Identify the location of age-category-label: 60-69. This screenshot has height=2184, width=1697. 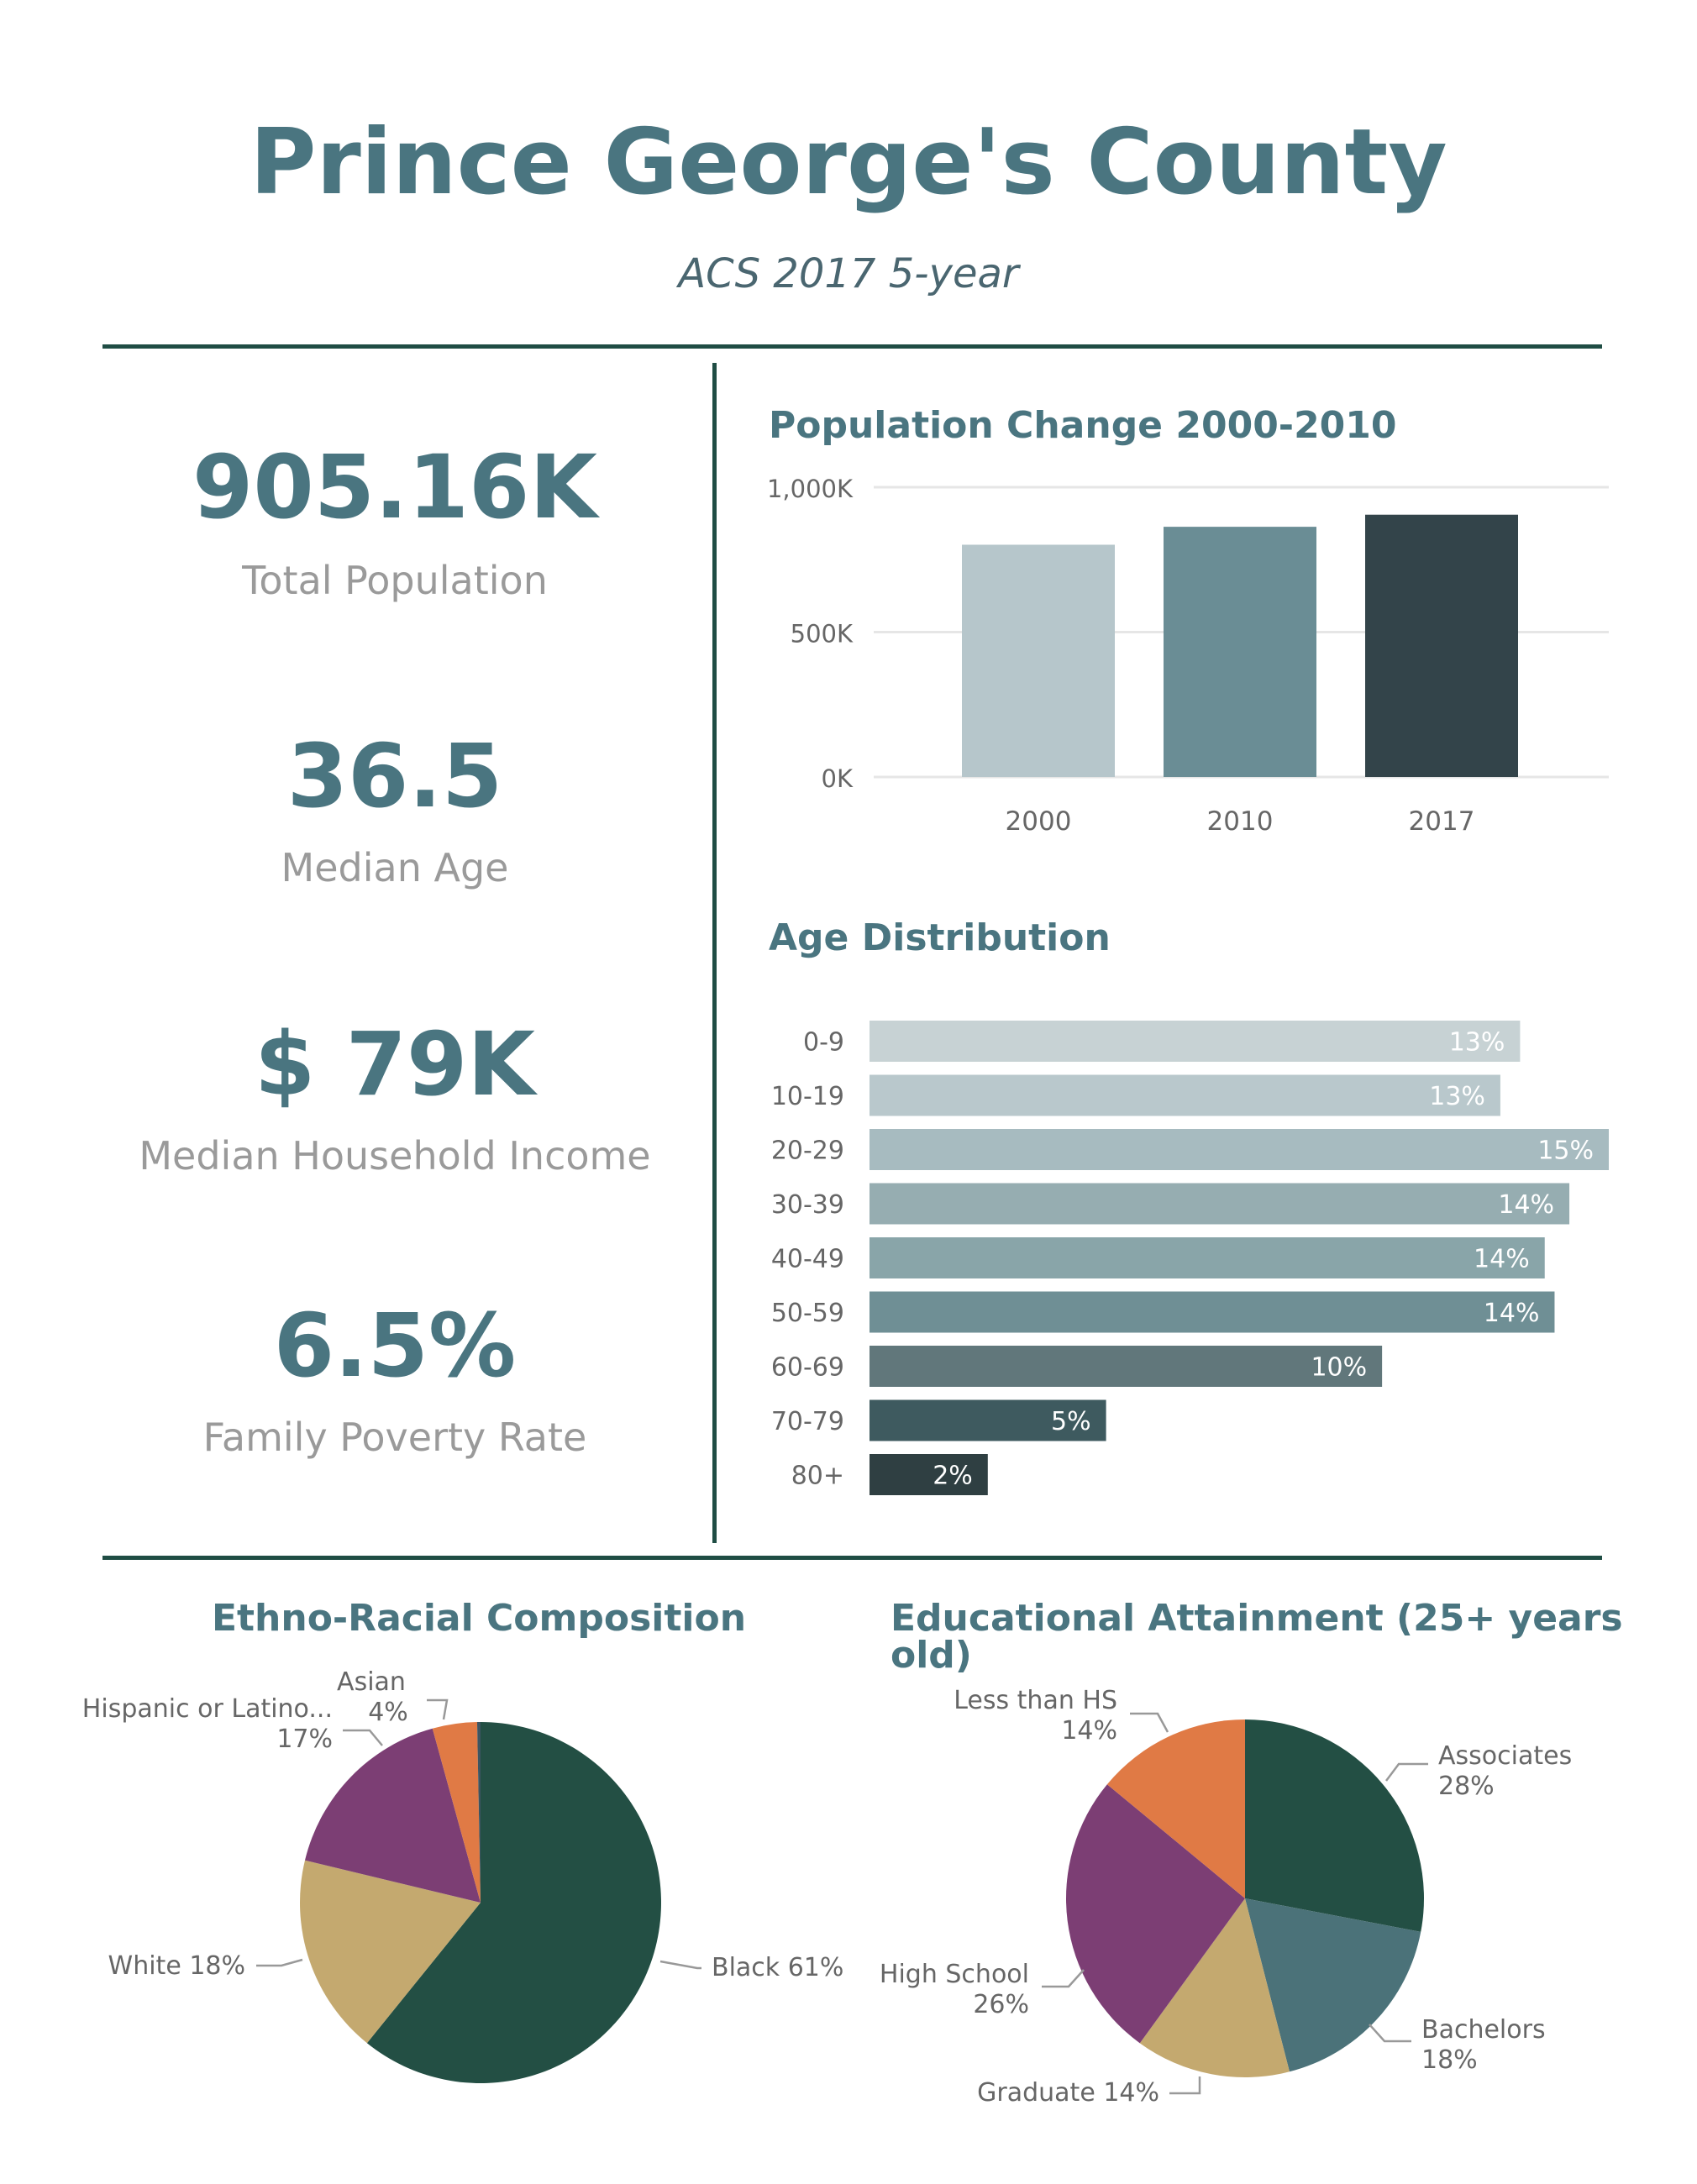
(807, 1368).